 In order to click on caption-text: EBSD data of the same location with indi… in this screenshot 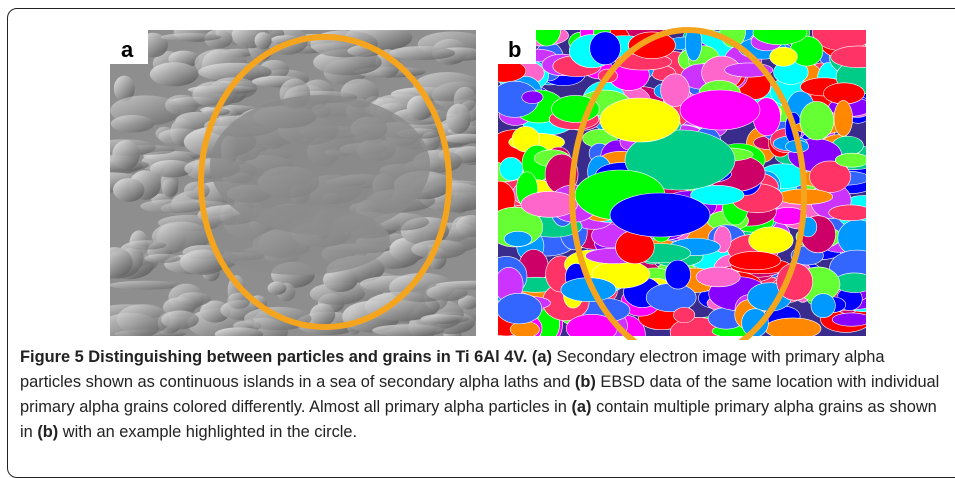, I will do `click(480, 394)`.